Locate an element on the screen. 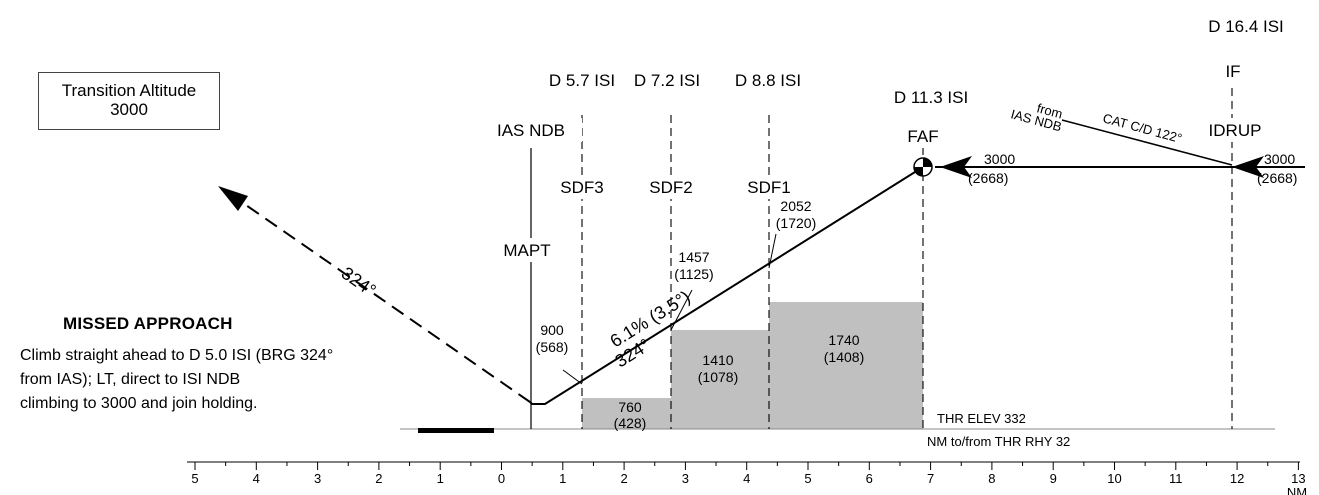  missed-approach-line: climbing to 3000 and join holding. is located at coordinates (139, 403).